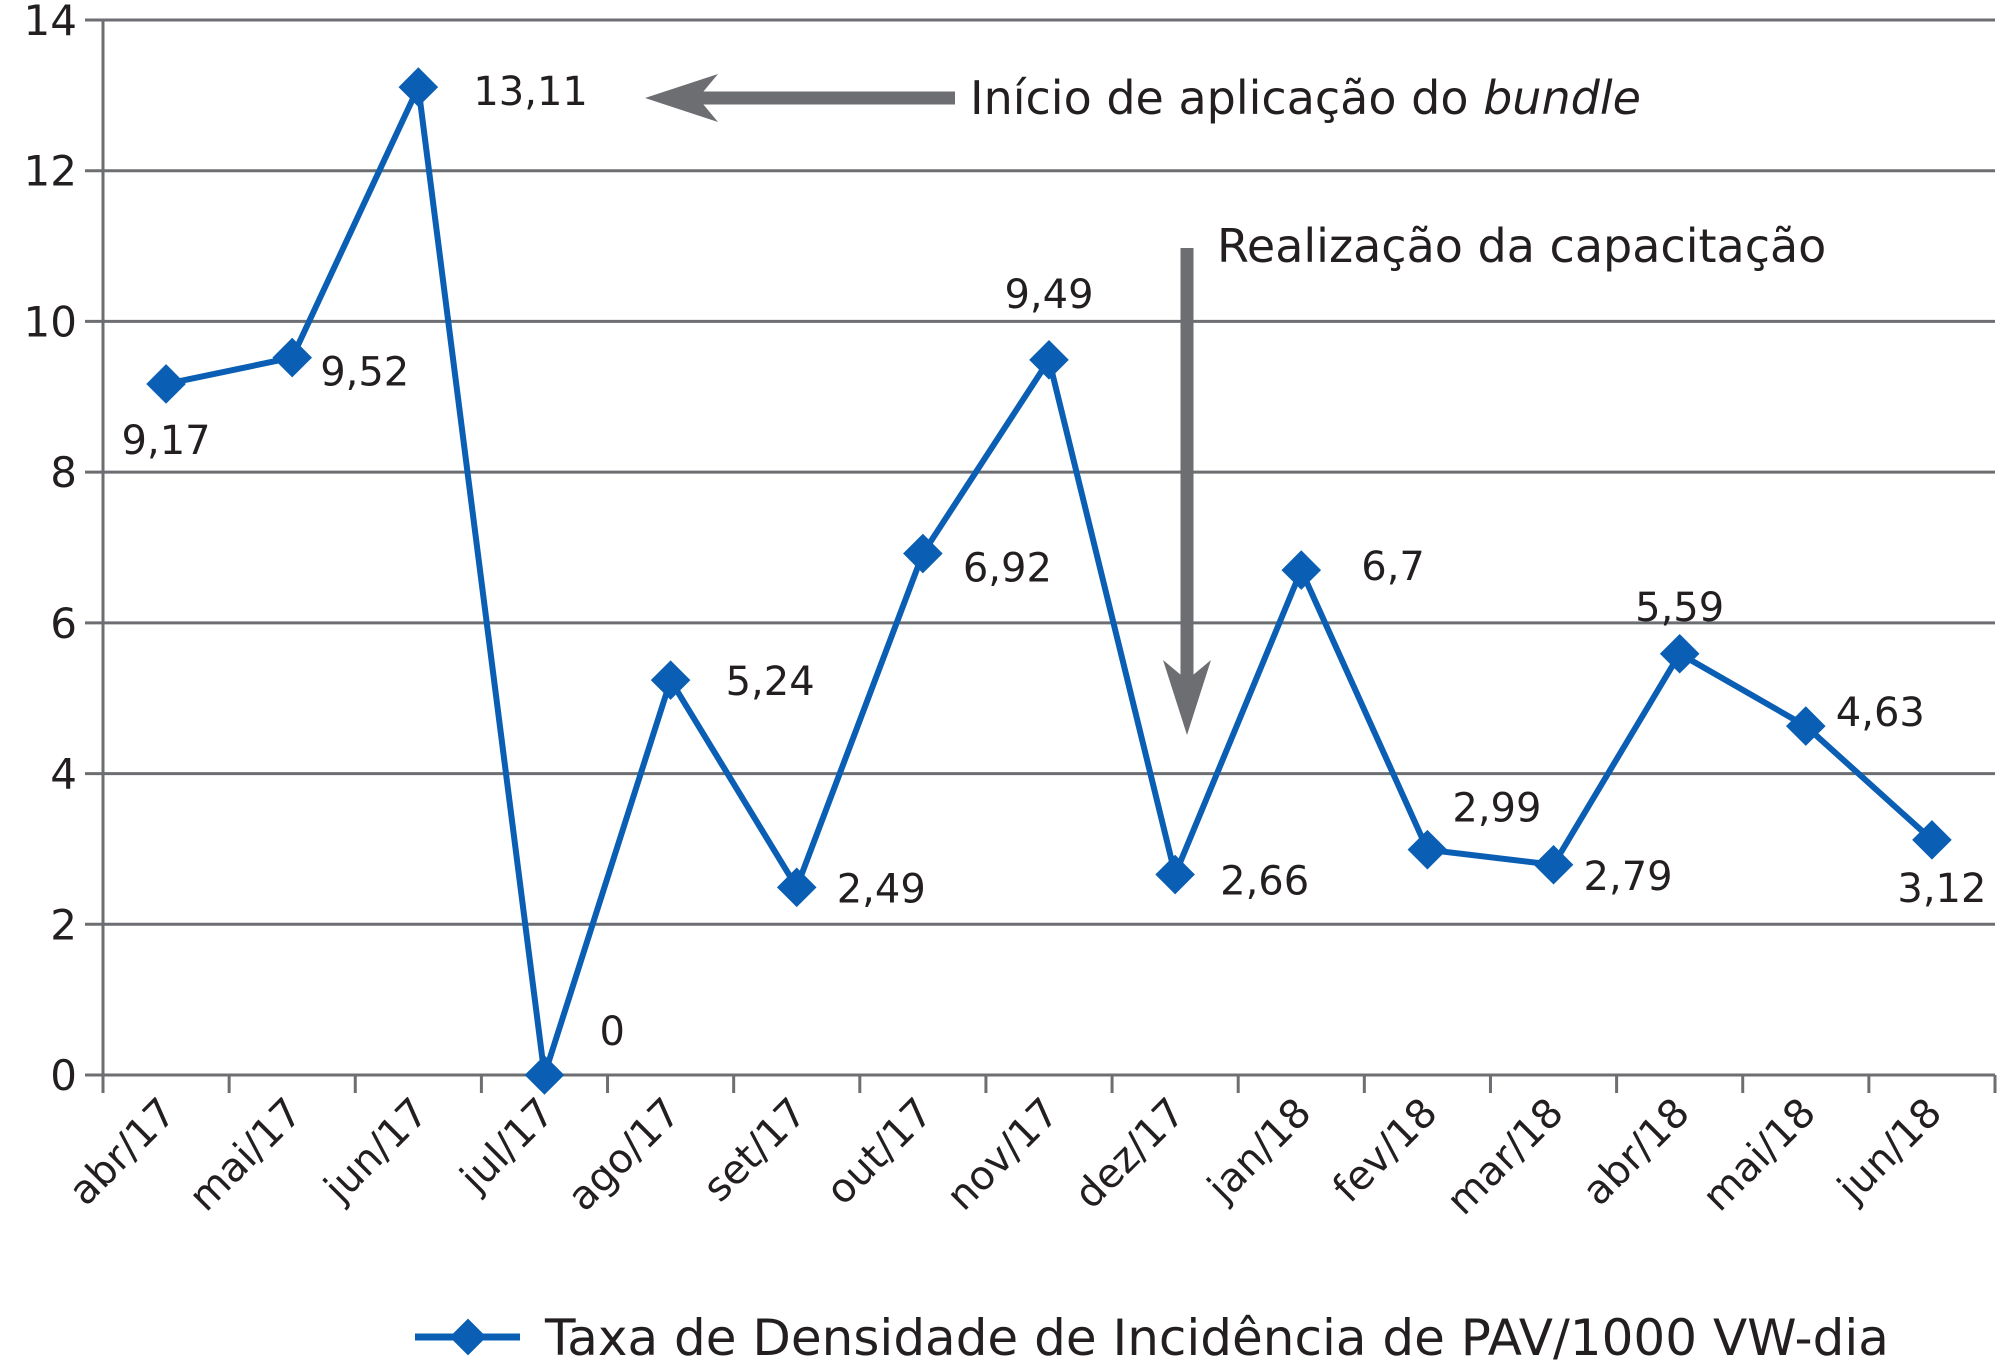 This screenshot has width=2000, height=1361. Describe the element at coordinates (1226, 98) in the screenshot. I see `annotation-bundle-prefix: Início de aplicação do` at that location.